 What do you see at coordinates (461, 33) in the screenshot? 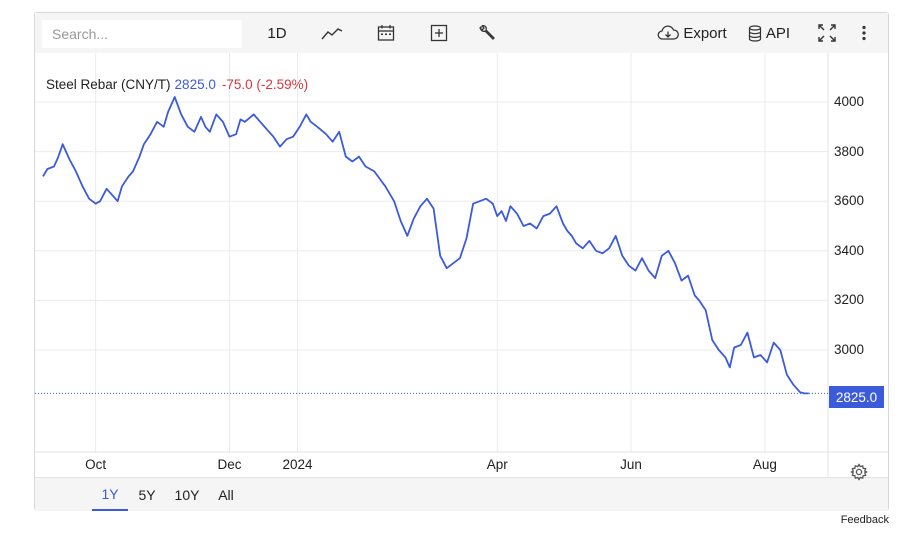
I see `toolbar: 1D` at bounding box center [461, 33].